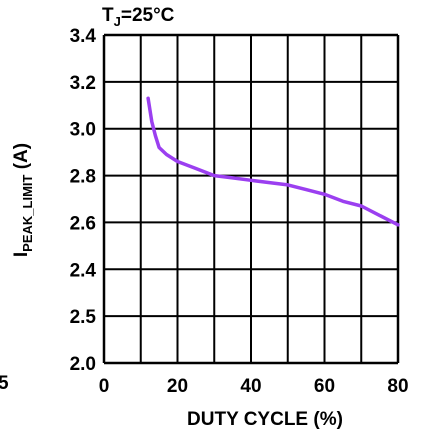  Describe the element at coordinates (83, 364) in the screenshot. I see `y-tick-label: 2.0` at that location.